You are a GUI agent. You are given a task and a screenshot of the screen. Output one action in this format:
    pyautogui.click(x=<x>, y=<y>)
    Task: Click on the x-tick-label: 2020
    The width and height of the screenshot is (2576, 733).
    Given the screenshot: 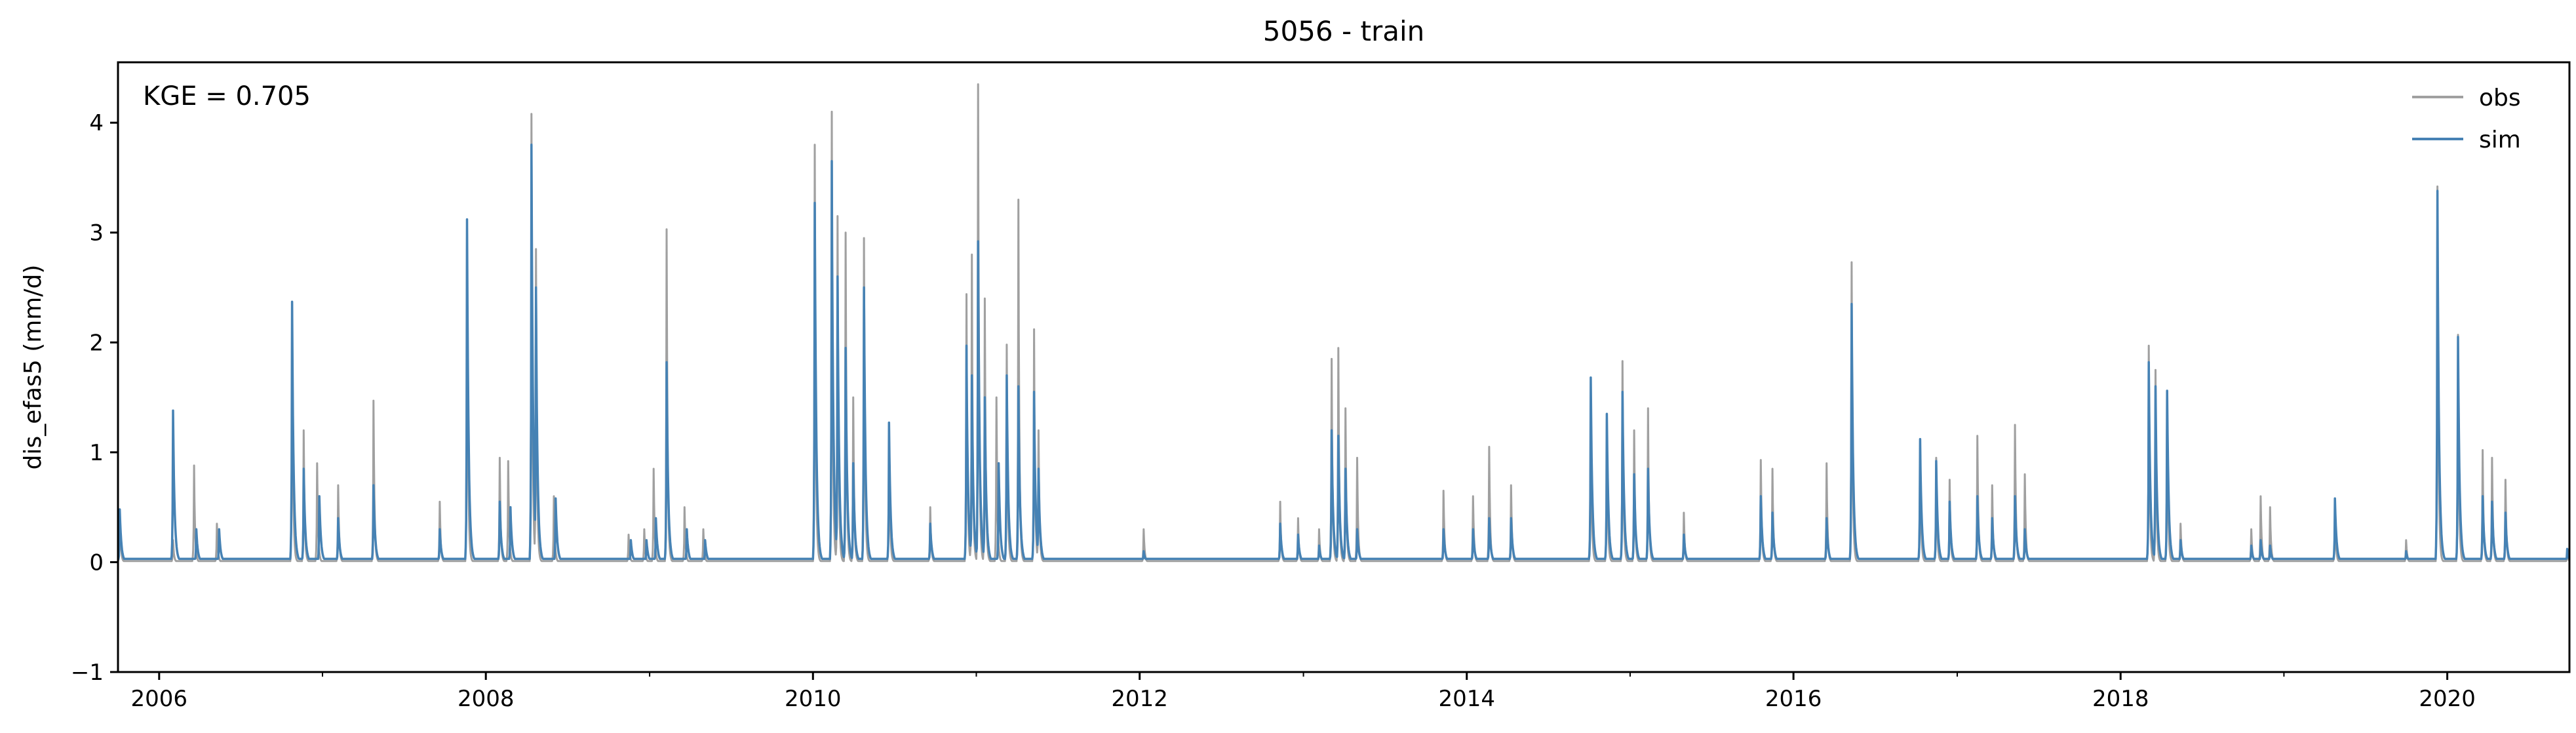 What is the action you would take?
    pyautogui.click(x=2447, y=699)
    